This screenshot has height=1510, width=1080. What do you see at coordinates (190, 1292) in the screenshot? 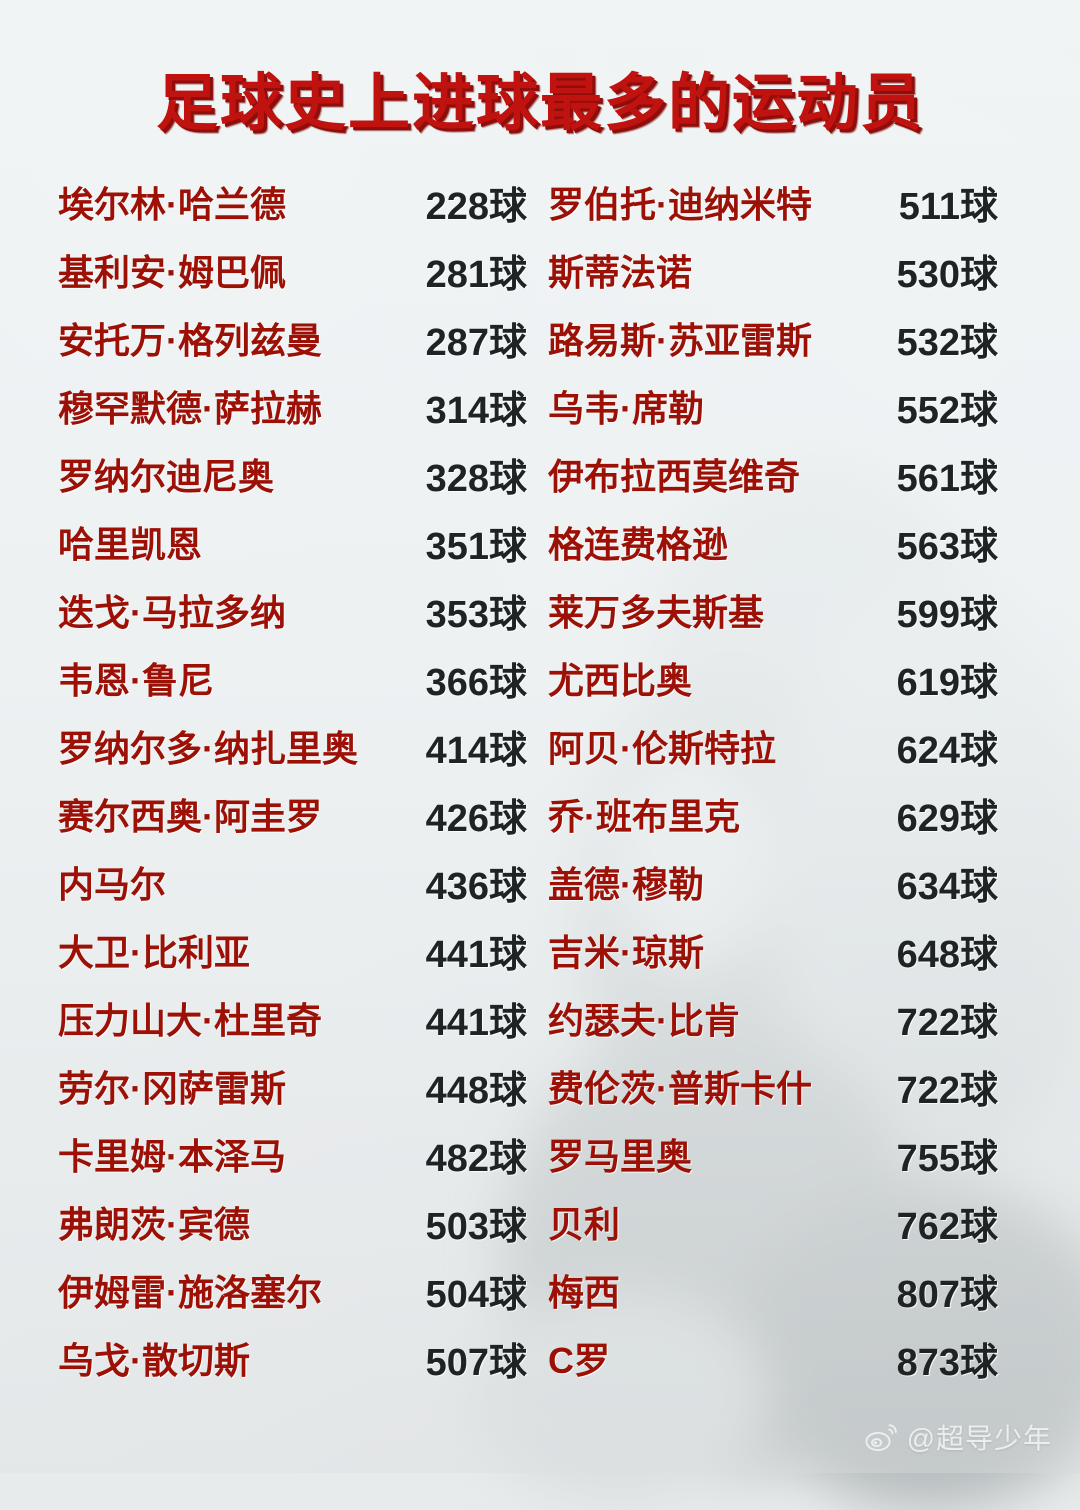
I see `scorer-name: 伊姆雷·施洛塞尔` at bounding box center [190, 1292].